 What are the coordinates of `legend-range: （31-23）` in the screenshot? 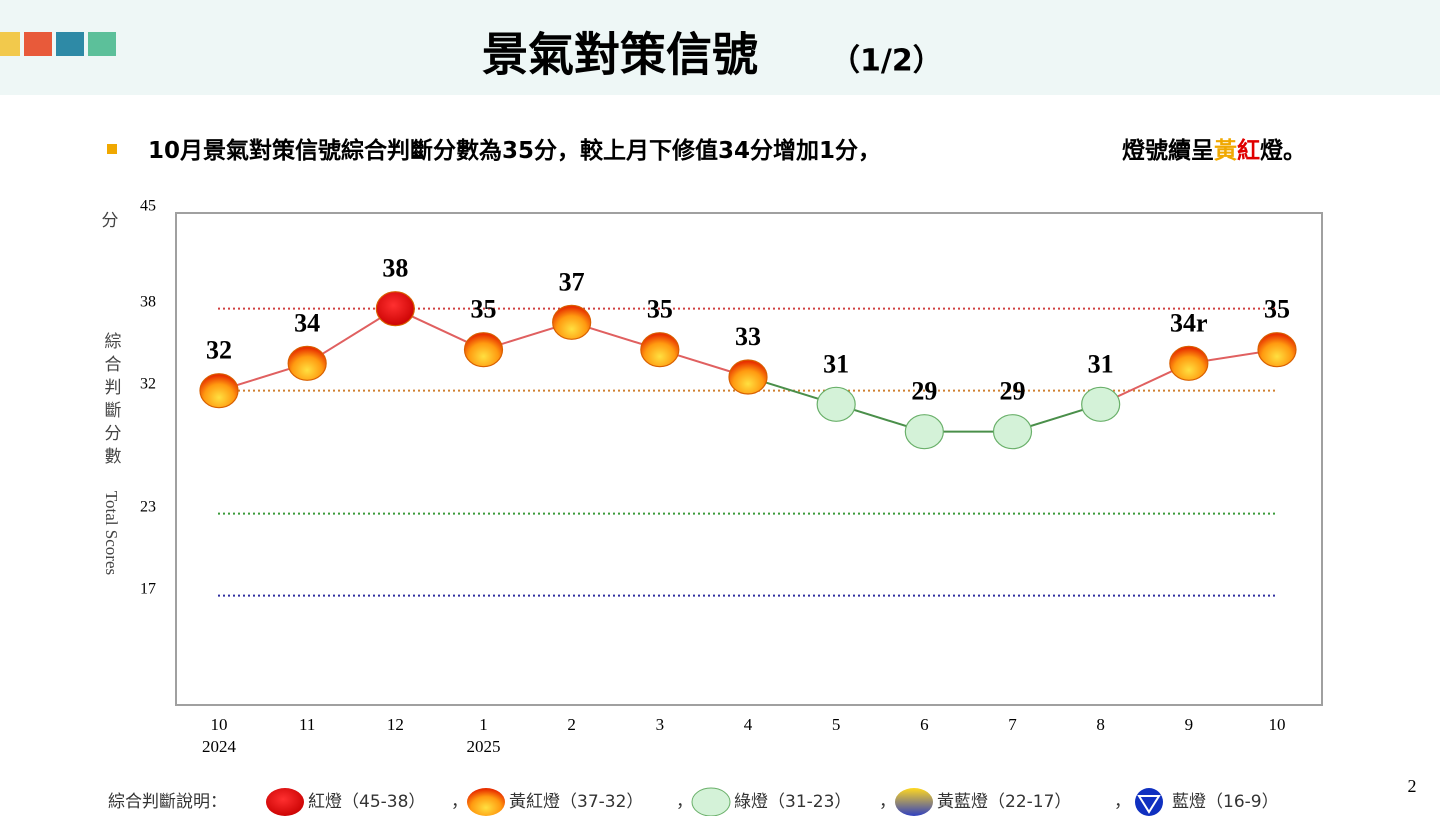 It's located at (809, 802).